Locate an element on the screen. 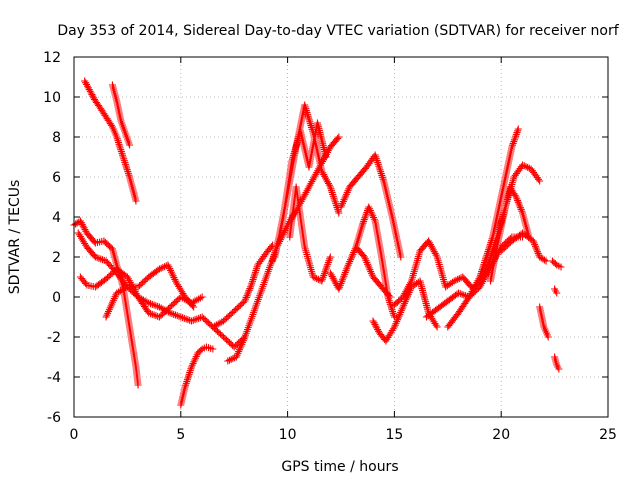 The width and height of the screenshot is (640, 480). y-tick-label: 4 is located at coordinates (56, 218).